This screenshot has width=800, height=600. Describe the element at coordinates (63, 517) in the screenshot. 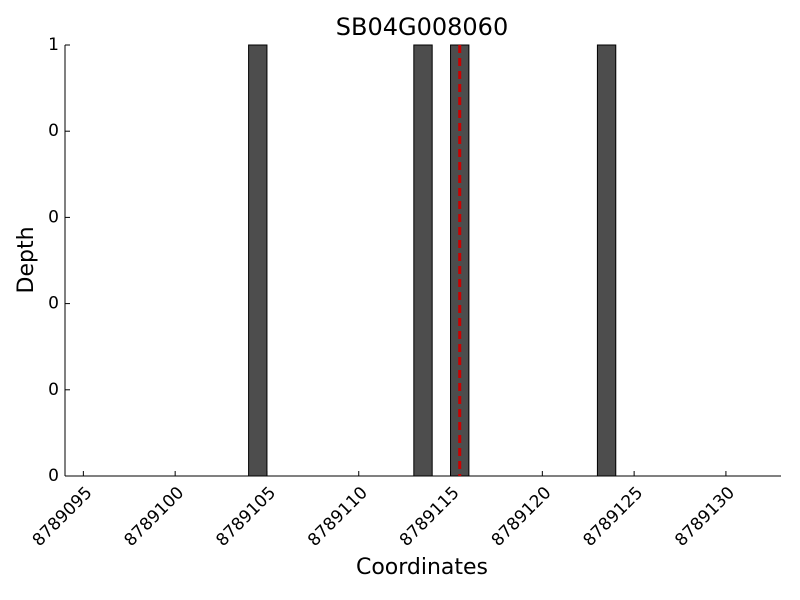

I see `x-tick-label: 8789095` at that location.